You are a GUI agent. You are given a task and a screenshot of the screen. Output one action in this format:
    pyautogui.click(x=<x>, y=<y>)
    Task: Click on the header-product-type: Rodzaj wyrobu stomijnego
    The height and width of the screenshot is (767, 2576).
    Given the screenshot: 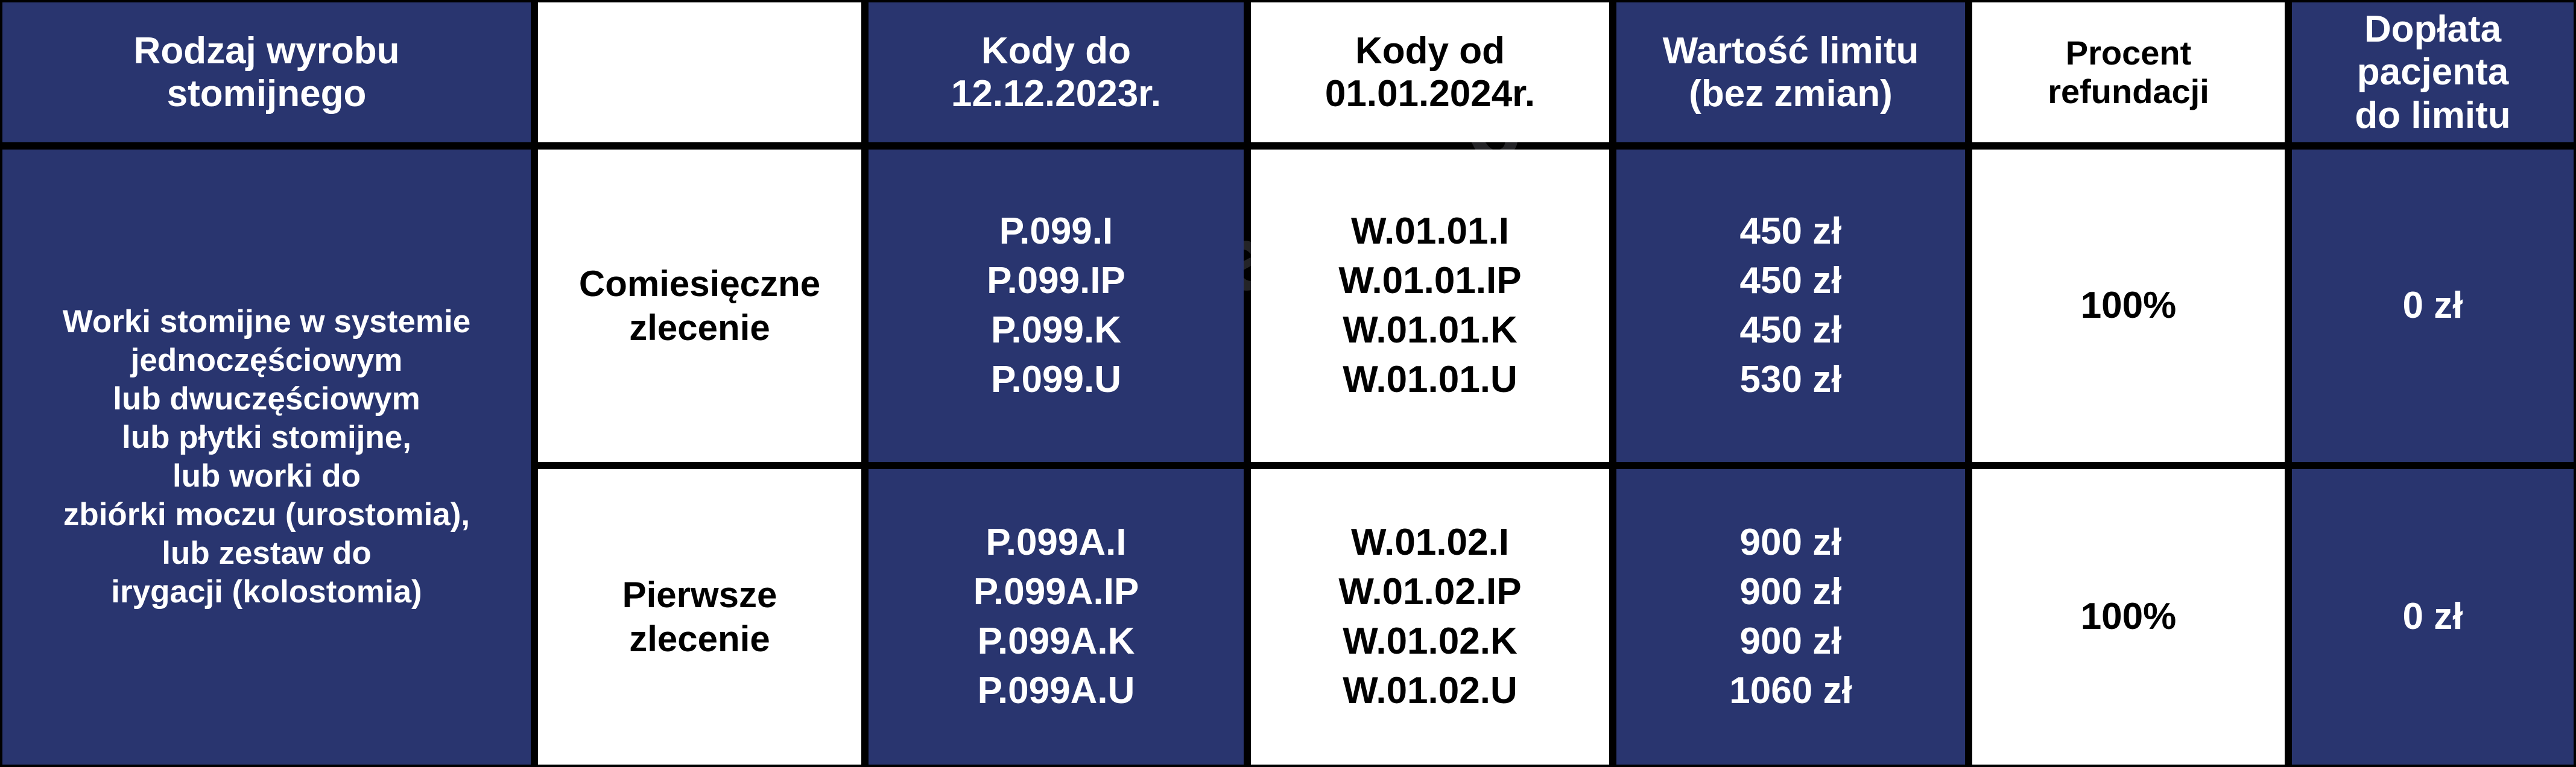 What is the action you would take?
    pyautogui.click(x=266, y=72)
    